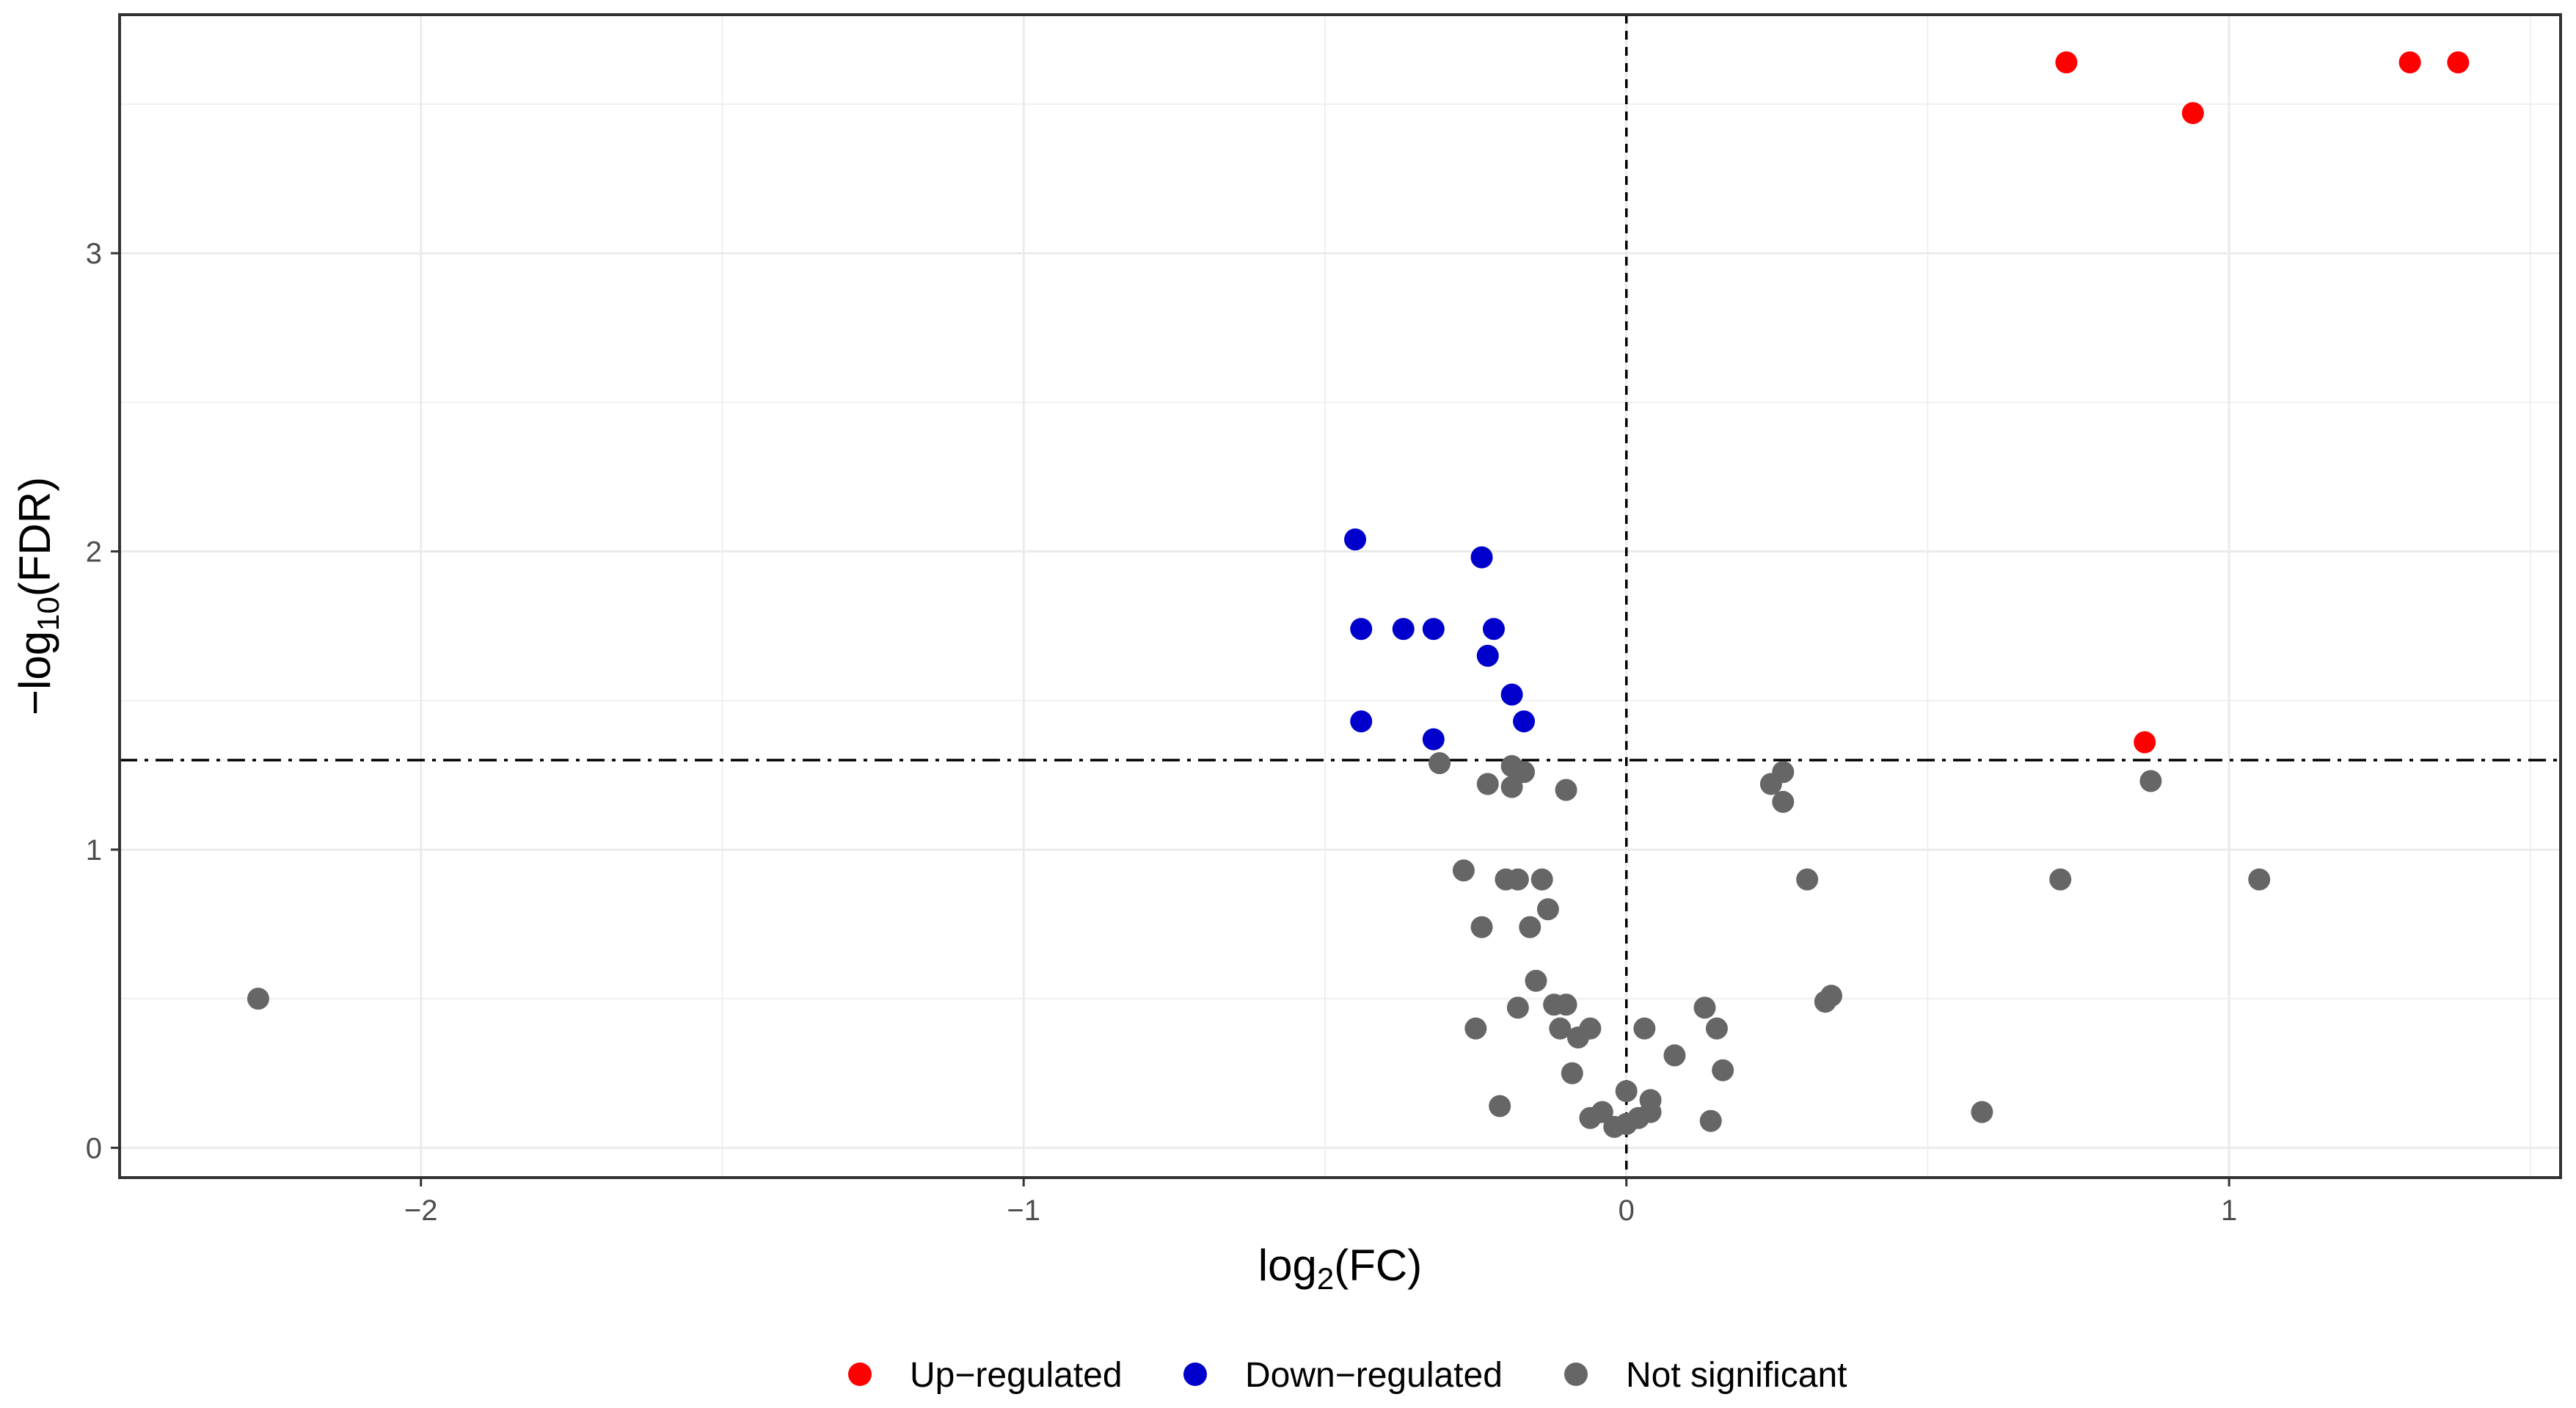 This screenshot has height=1408, width=2576. Describe the element at coordinates (860, 1374) in the screenshot. I see `legend-key-up-regulated` at that location.